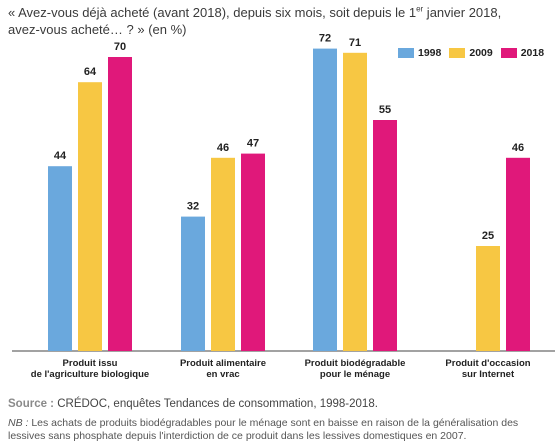  I want to click on bar-2009-cat4, so click(488, 298).